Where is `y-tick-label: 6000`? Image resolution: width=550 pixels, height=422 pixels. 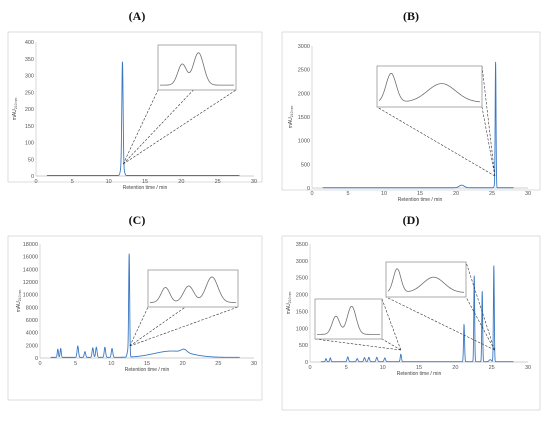 y-tick-label: 6000 is located at coordinates (32, 321).